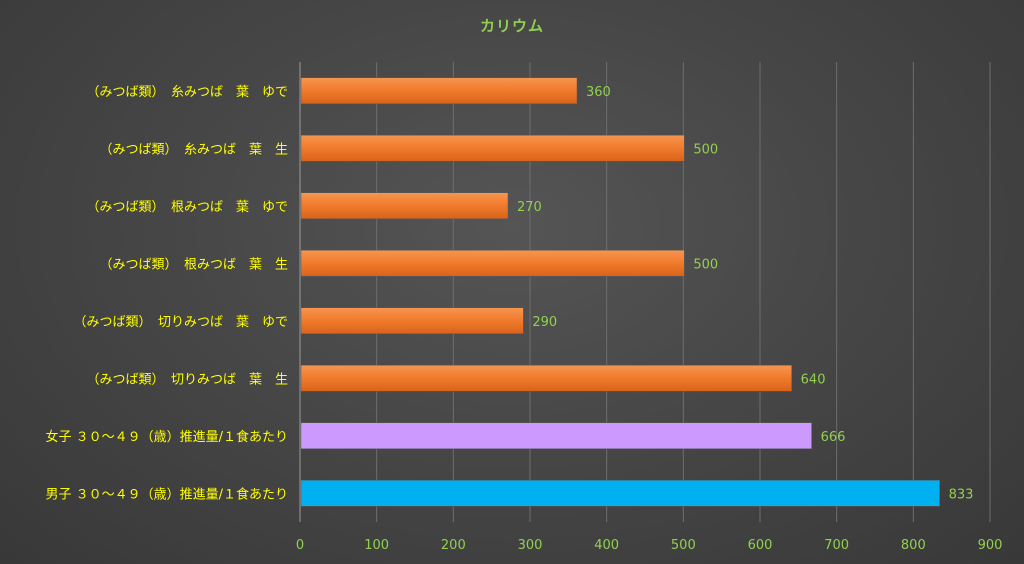 This screenshot has height=564, width=1024. I want to click on value-label: 640, so click(813, 379).